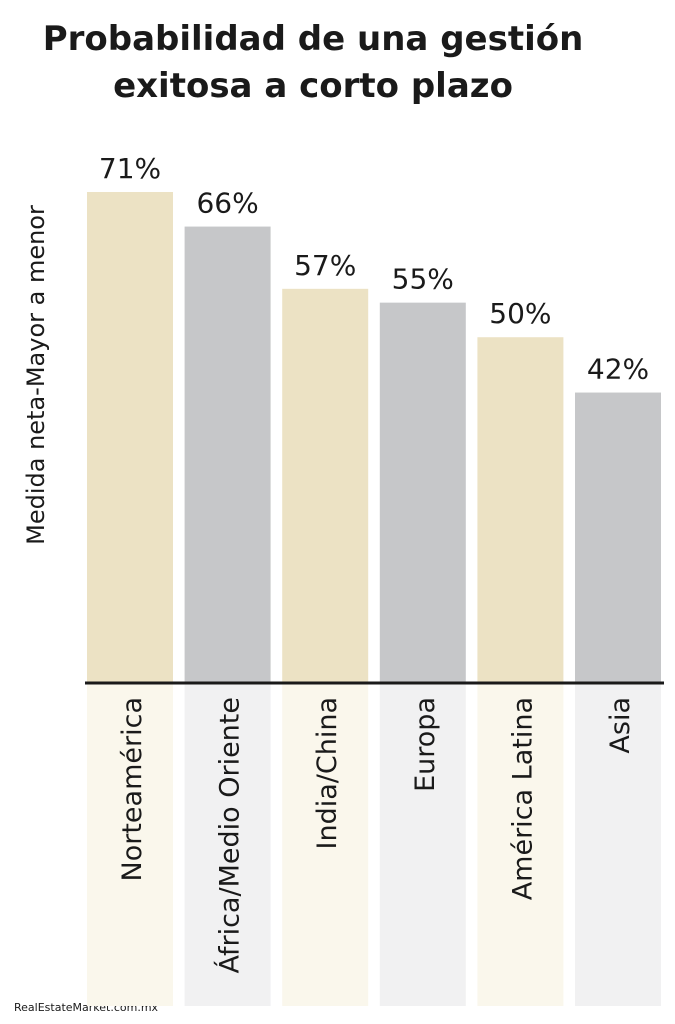  What do you see at coordinates (620, 725) in the screenshot?
I see `x-tick-label: Asia` at bounding box center [620, 725].